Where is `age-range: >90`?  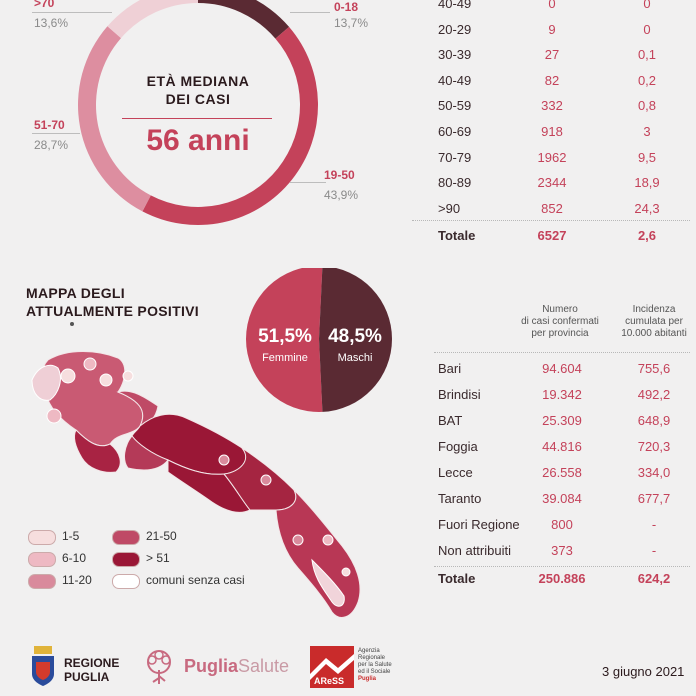 age-range: >90 is located at coordinates (449, 208).